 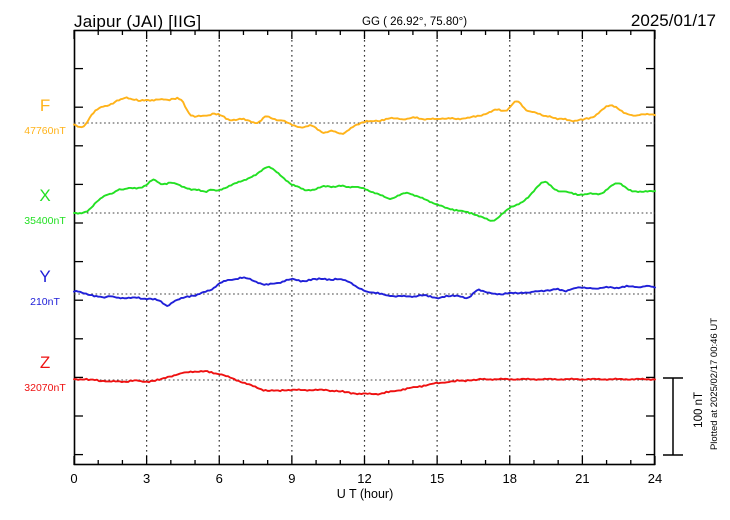 I want to click on x-tick-label: 21, so click(x=582, y=478).